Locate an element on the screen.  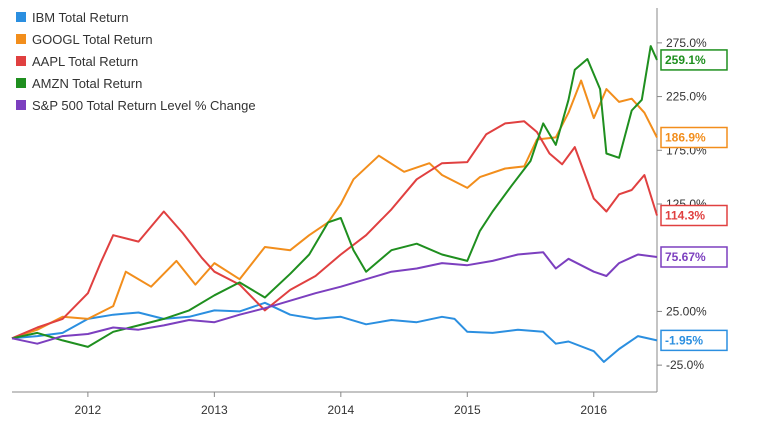
end-label-text: 114.3% is located at coordinates (685, 215).